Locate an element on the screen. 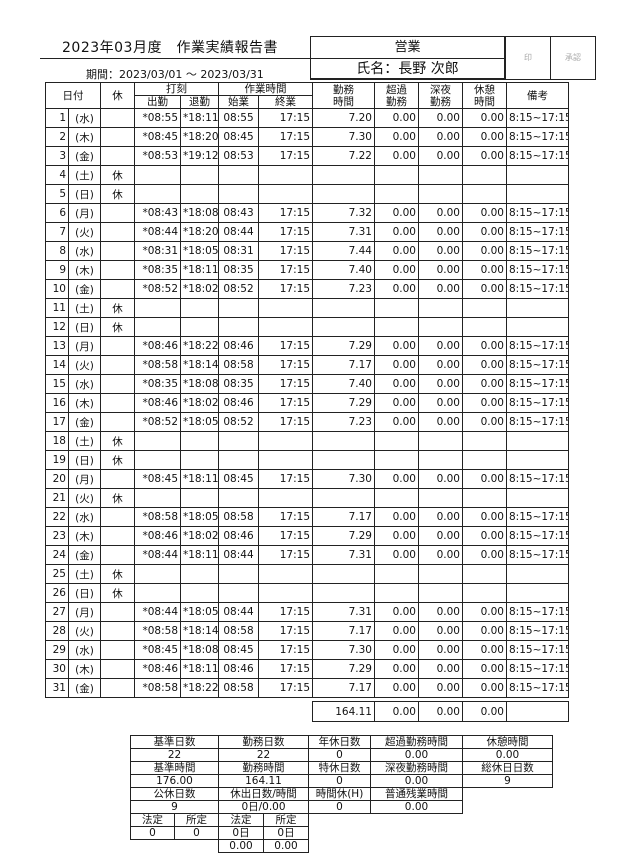 The height and width of the screenshot is (866, 629). clock-out: *18:11 is located at coordinates (199, 555).